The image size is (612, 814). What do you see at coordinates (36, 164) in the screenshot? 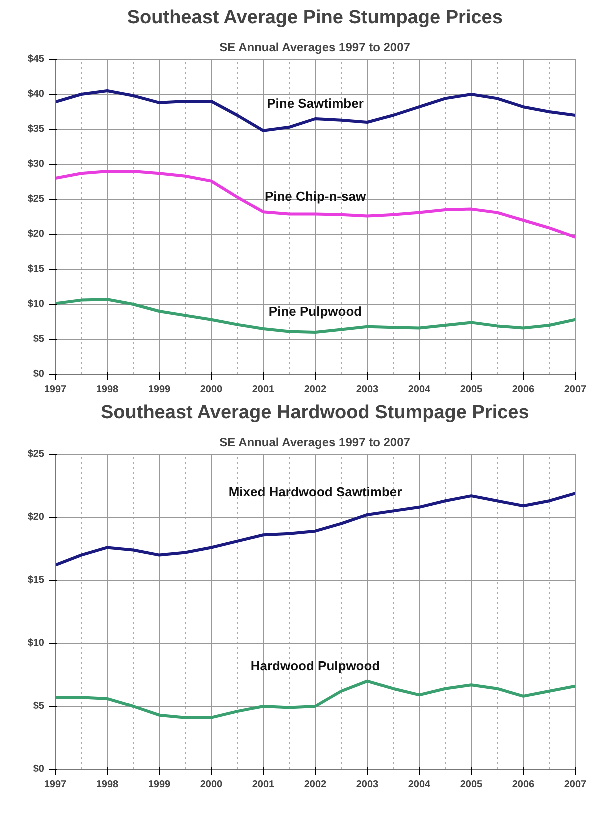
I see `y-tick-label: $30` at bounding box center [36, 164].